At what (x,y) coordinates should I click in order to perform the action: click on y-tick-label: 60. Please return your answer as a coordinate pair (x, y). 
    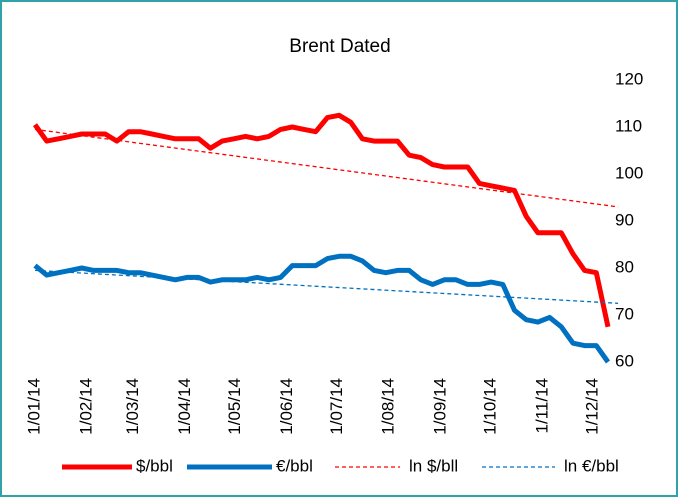
    Looking at the image, I should click on (624, 360).